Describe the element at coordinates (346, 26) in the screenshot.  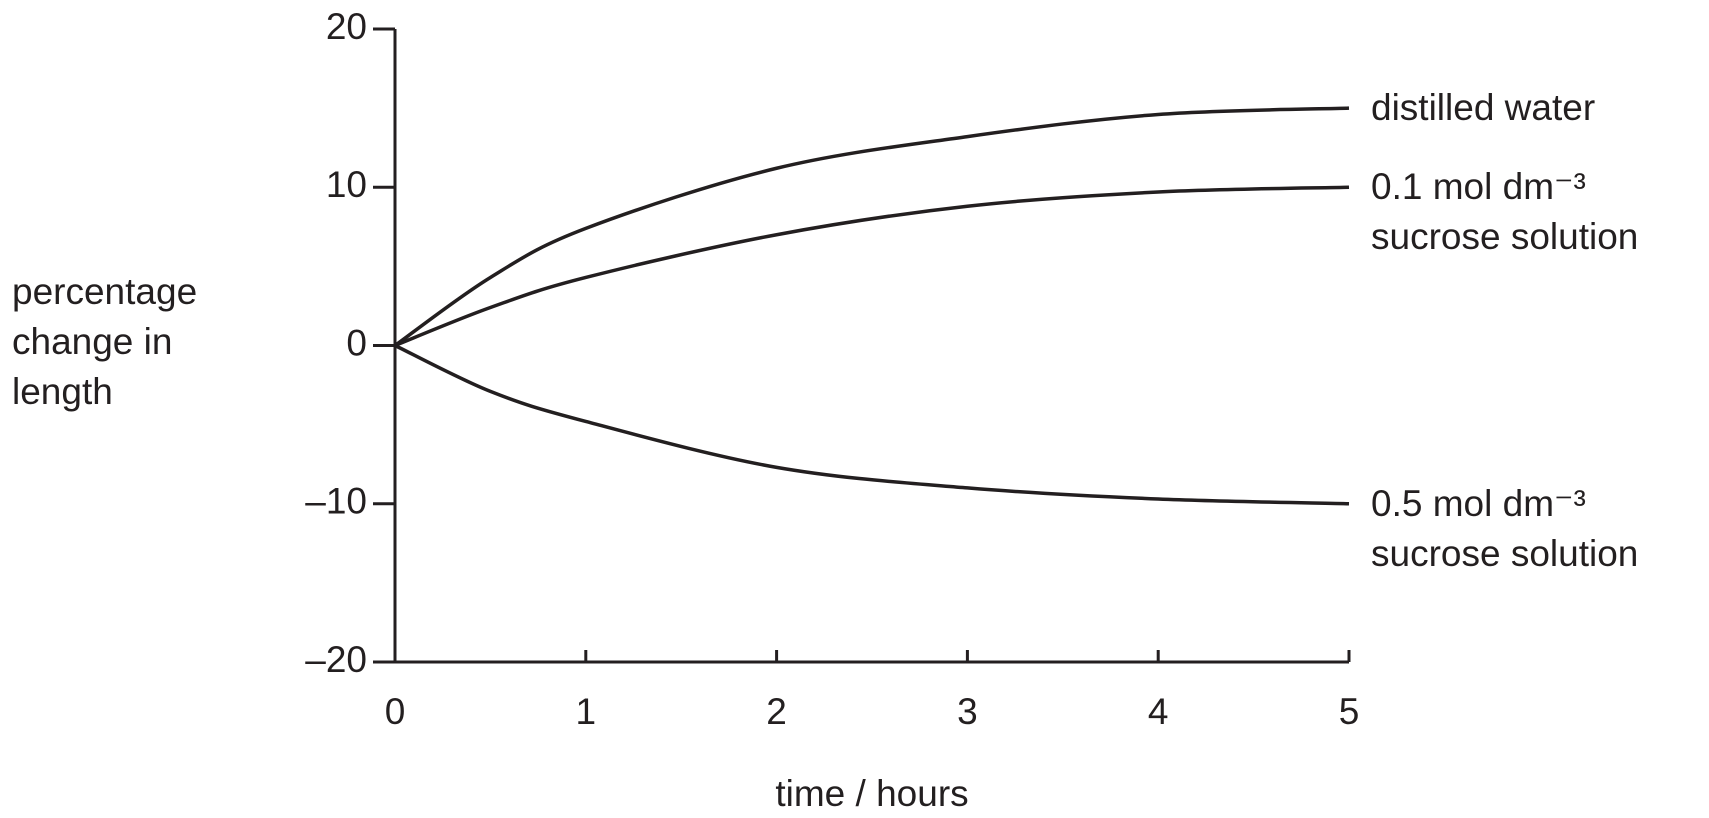
I see `y-tick-label: 20` at that location.